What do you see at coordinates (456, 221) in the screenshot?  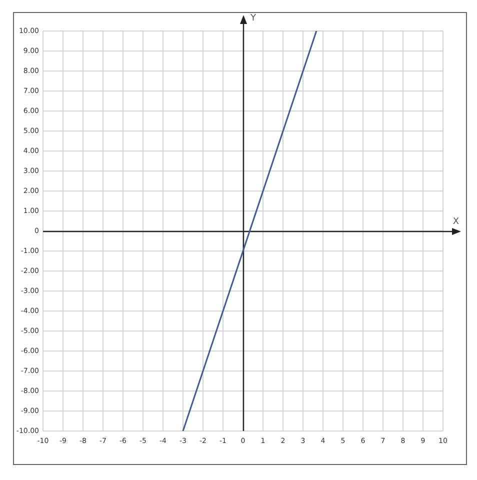 I see `x-axis-title: X` at bounding box center [456, 221].